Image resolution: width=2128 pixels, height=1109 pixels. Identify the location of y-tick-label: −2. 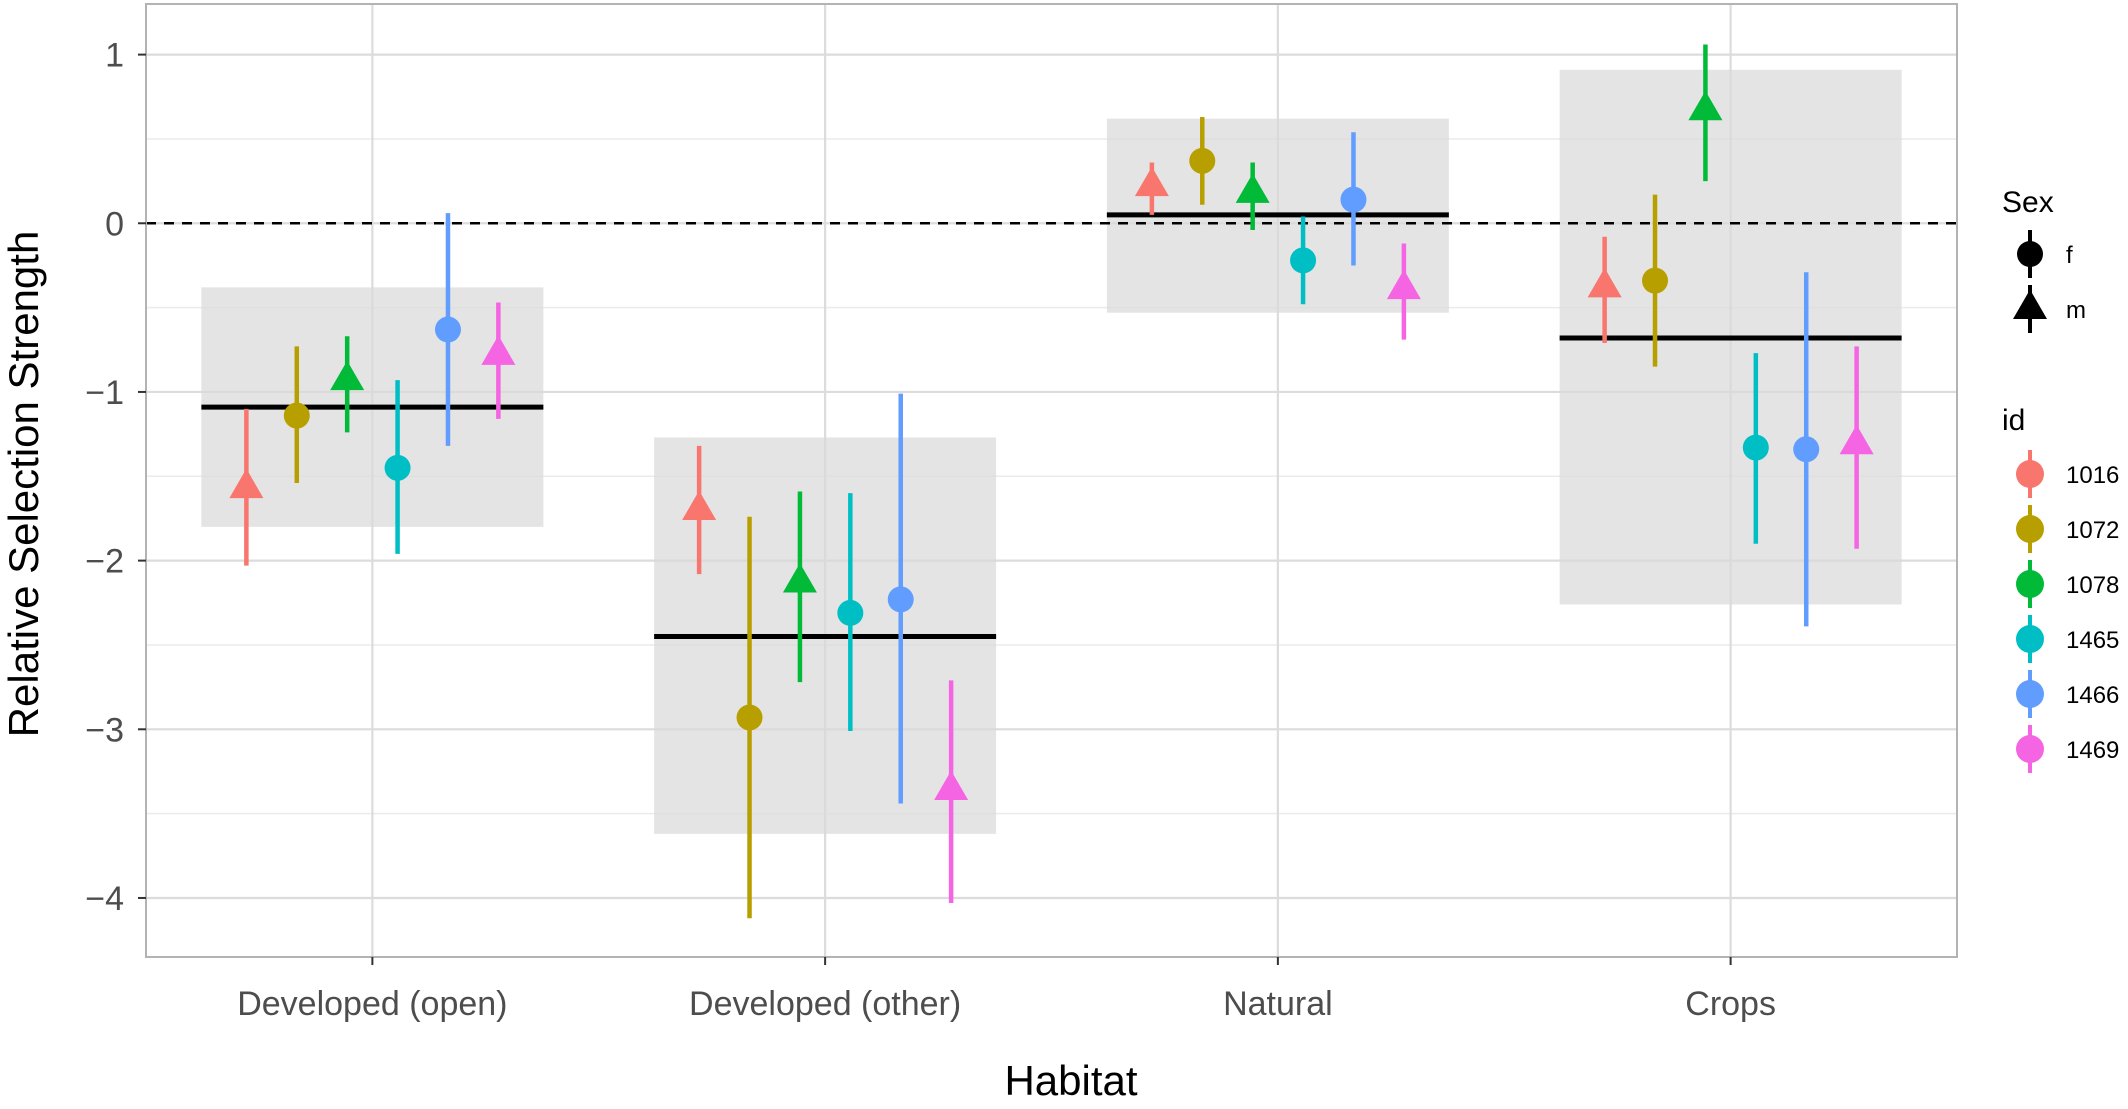
(104, 562).